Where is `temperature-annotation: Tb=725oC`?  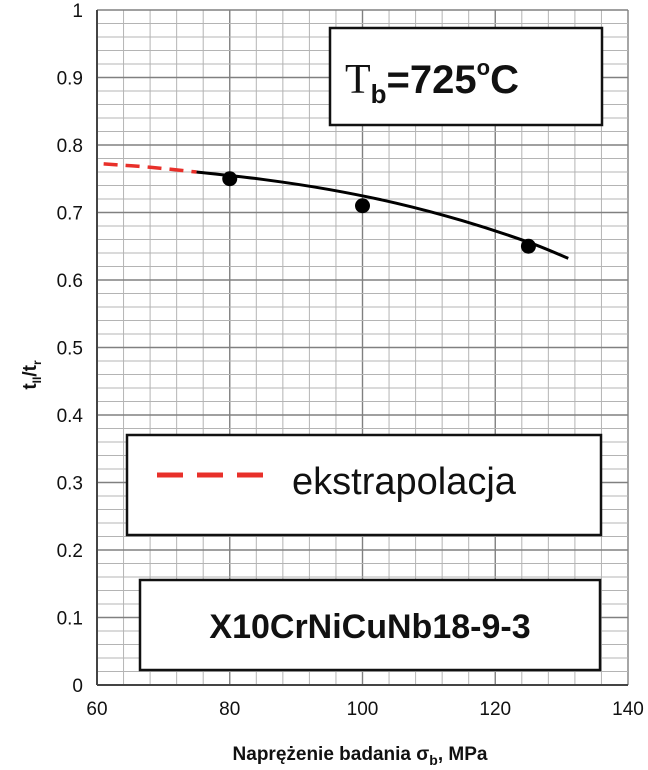
temperature-annotation: Tb=725oC is located at coordinates (466, 76).